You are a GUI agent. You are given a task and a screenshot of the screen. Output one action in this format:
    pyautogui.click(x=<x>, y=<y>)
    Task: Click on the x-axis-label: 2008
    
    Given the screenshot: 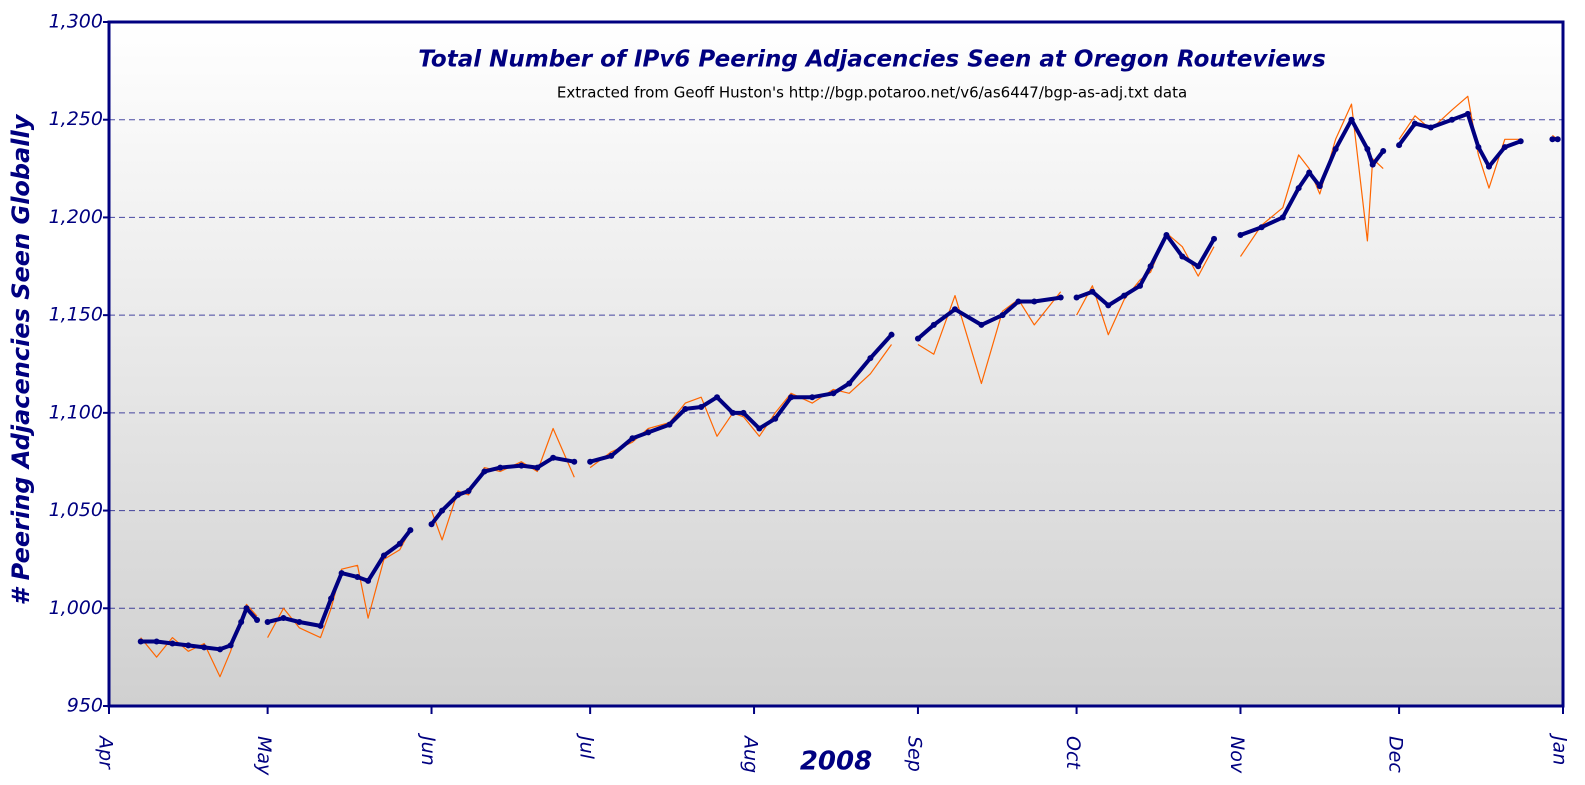 What is the action you would take?
    pyautogui.click(x=836, y=762)
    